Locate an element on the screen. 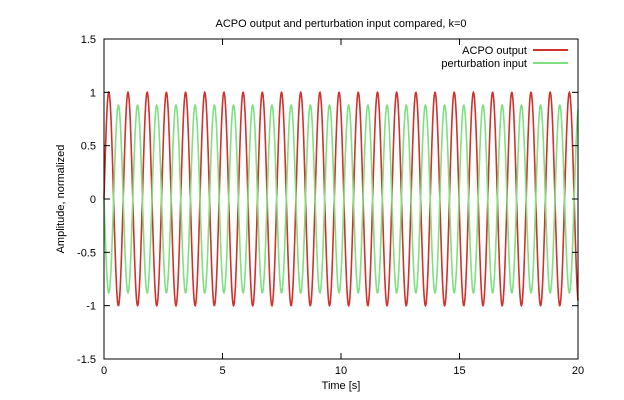  x-tick-label: 15 is located at coordinates (459, 371).